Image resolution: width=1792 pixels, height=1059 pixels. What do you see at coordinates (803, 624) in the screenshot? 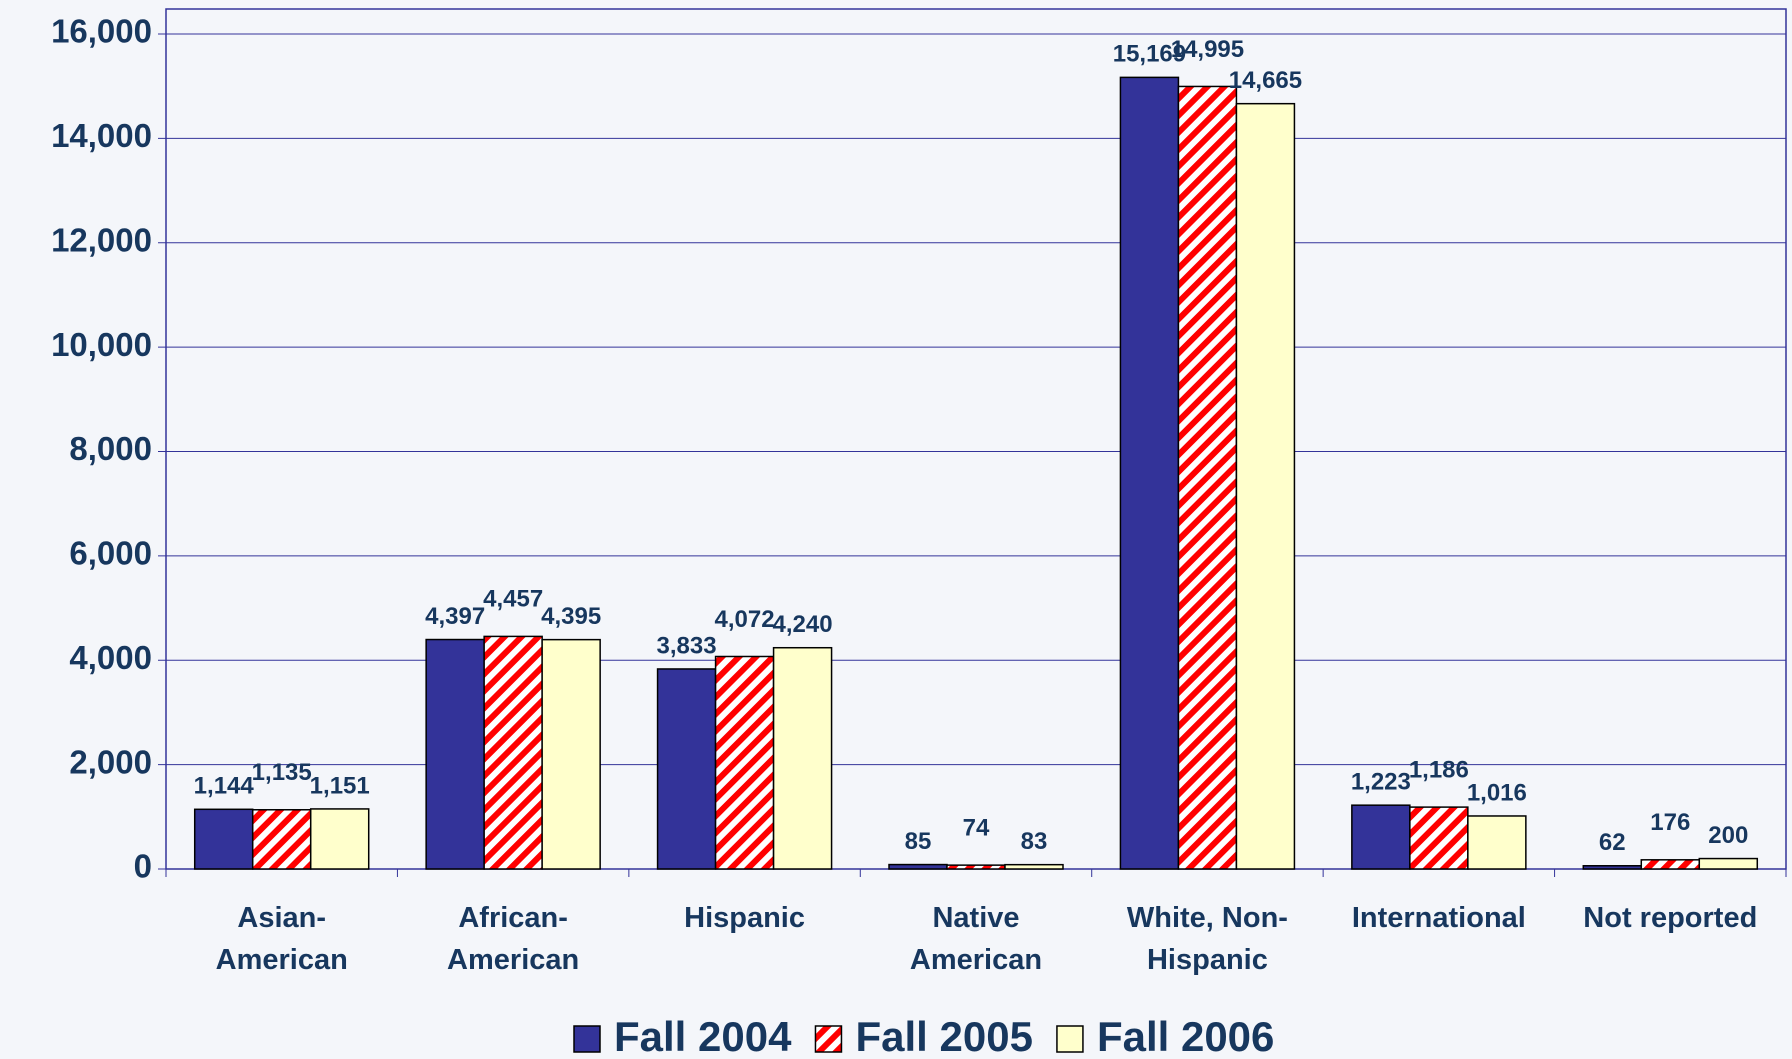
I see `data-label: 4,240` at bounding box center [803, 624].